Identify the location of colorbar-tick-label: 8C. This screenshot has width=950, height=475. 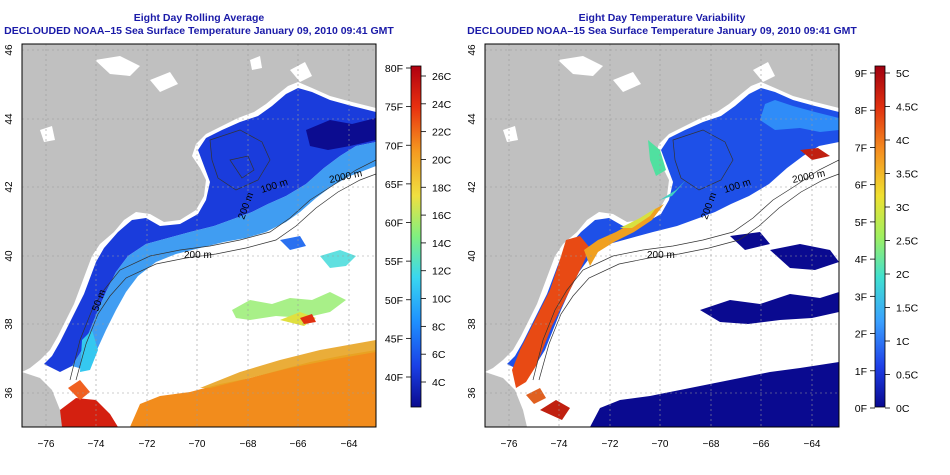
(439, 327).